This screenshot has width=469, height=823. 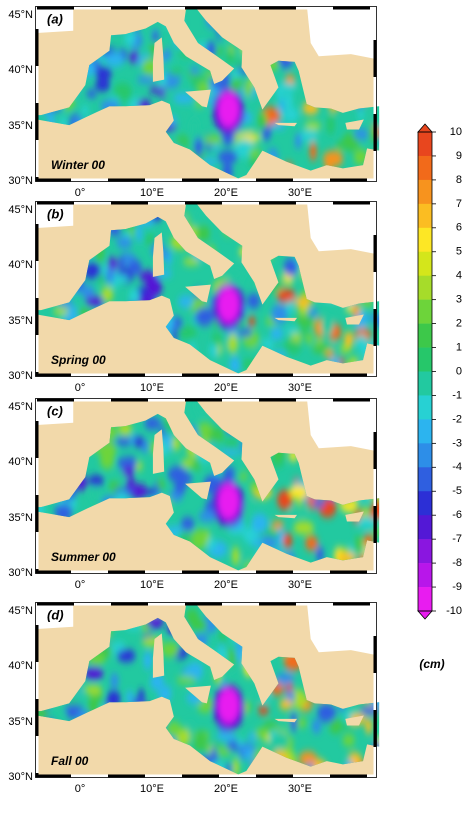 I want to click on colorbar-tick-label: -3, so click(x=457, y=443).